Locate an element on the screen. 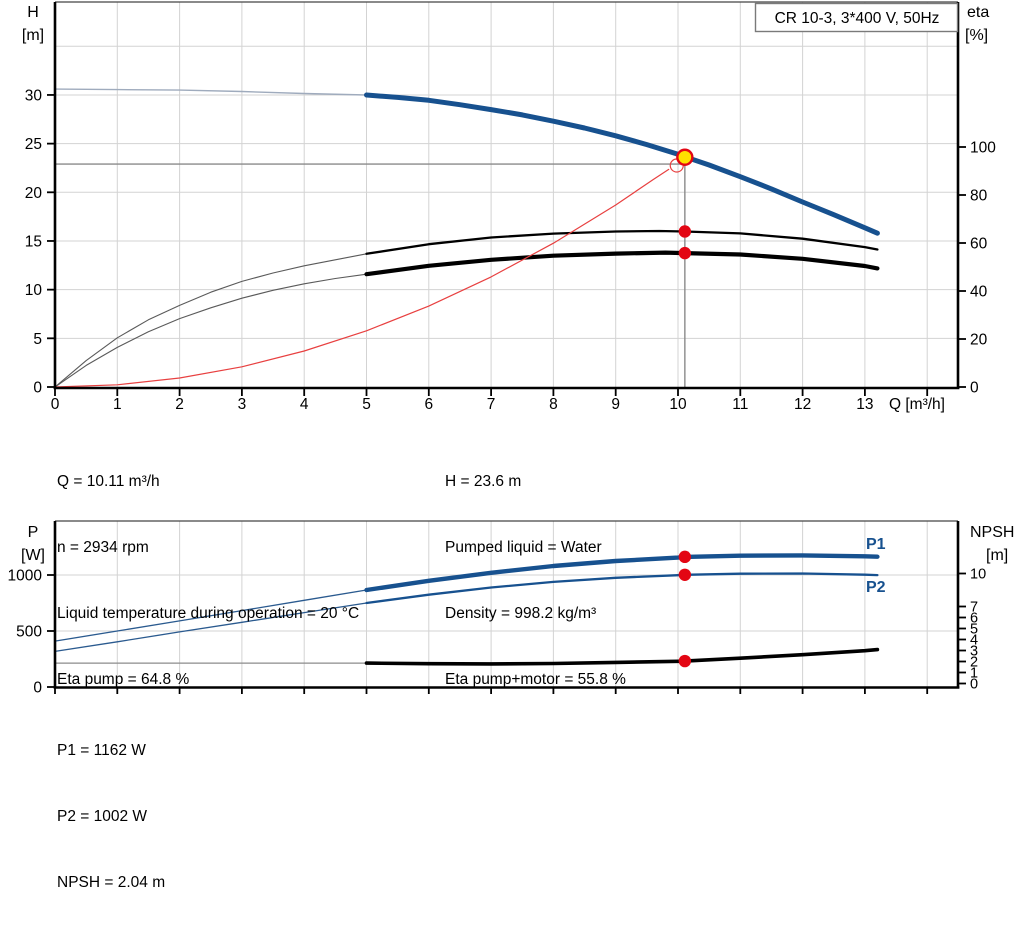 This screenshot has height=938, width=1024. eta-pump-pre-range-curve is located at coordinates (211, 320).